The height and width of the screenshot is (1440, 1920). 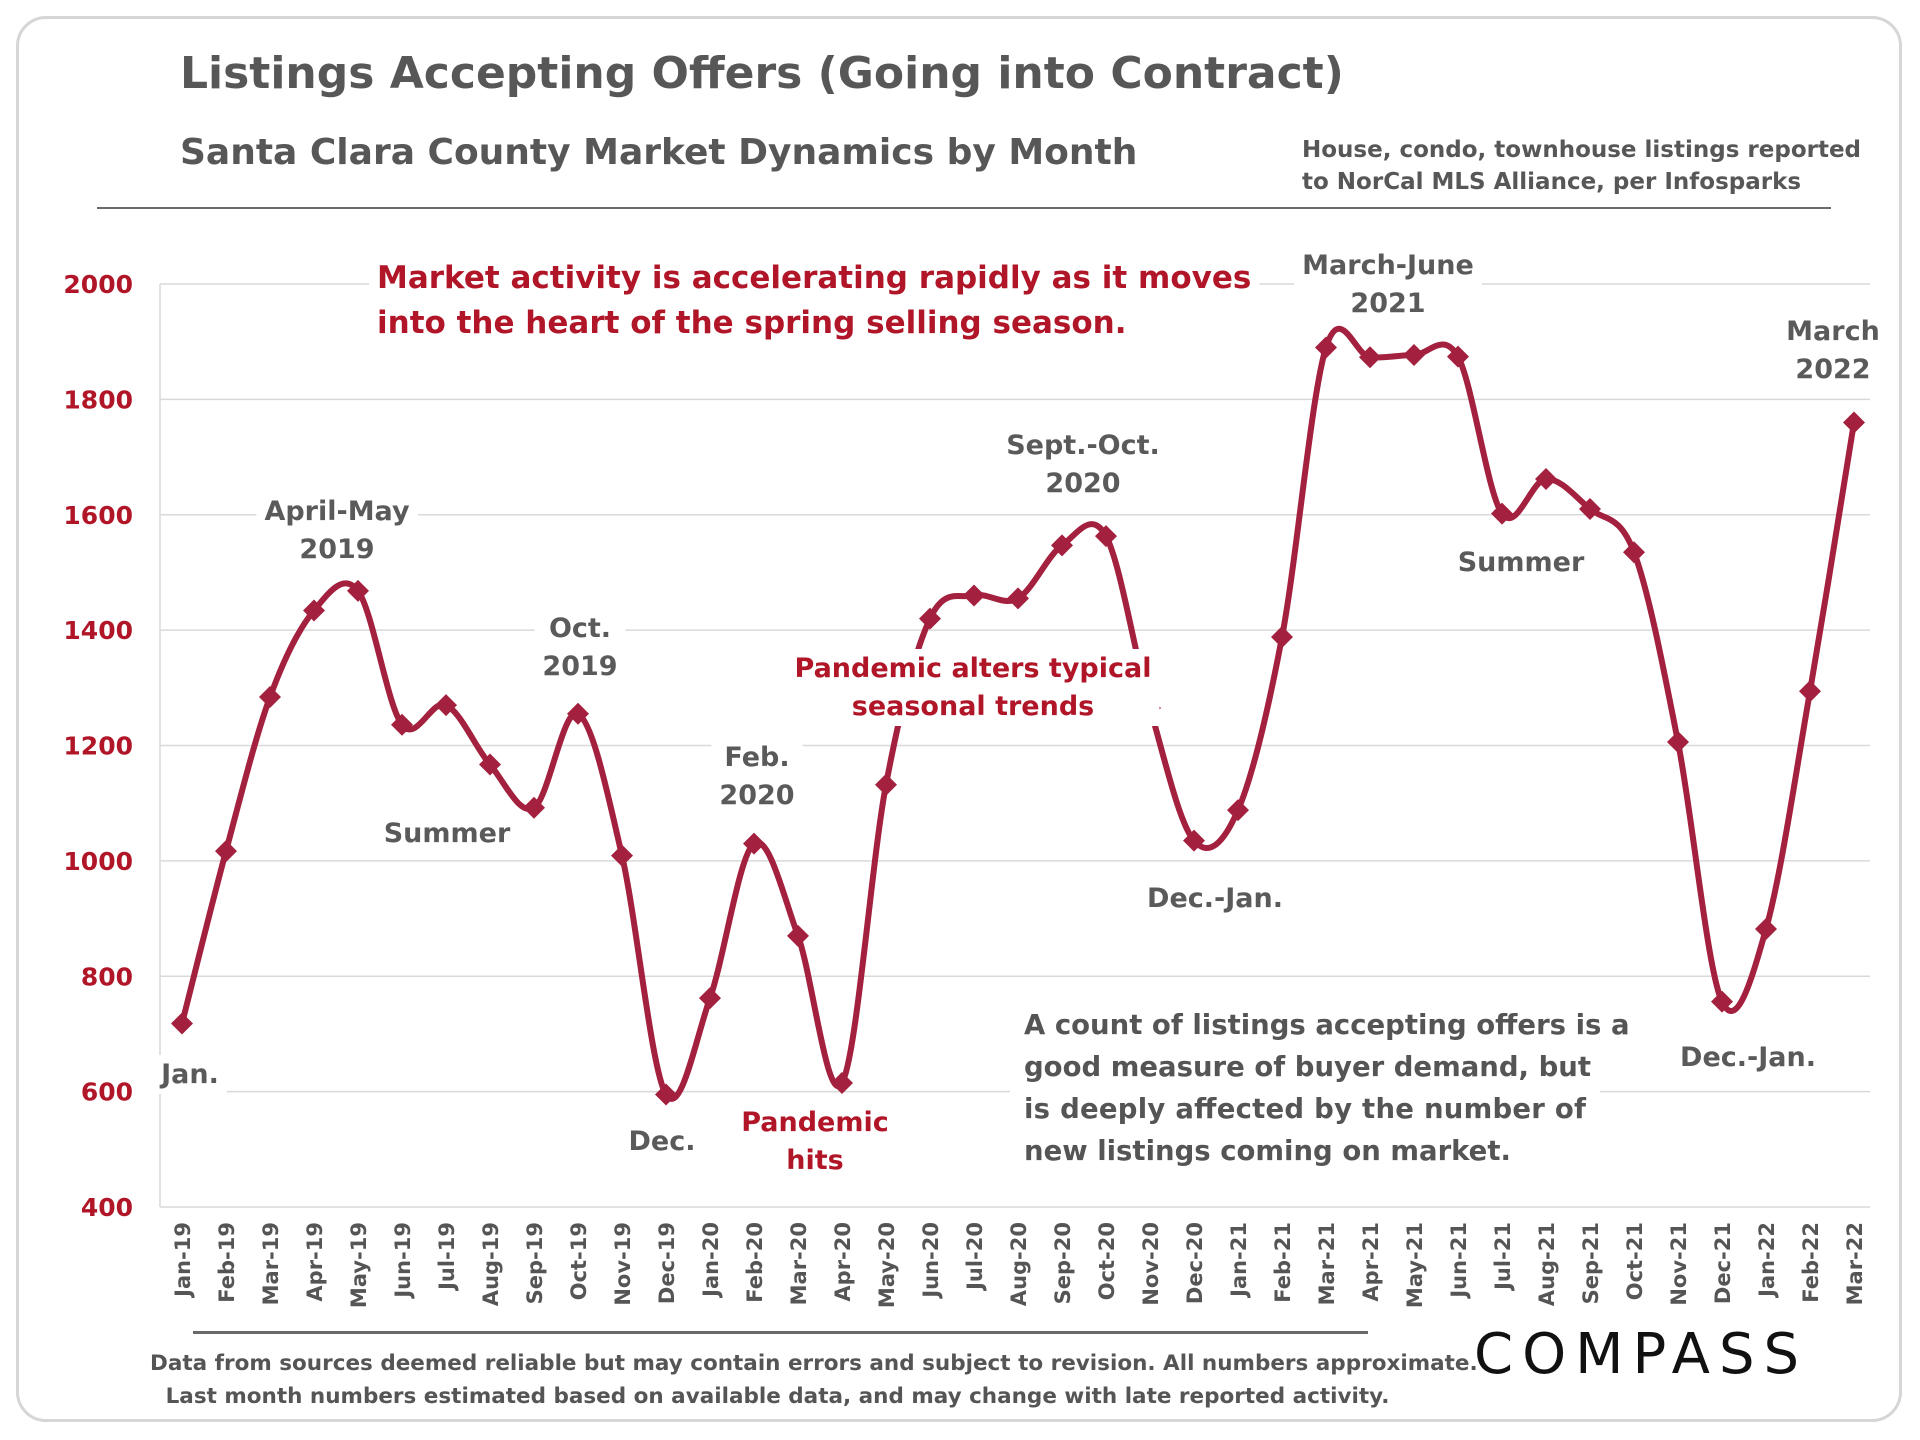 What do you see at coordinates (98, 284) in the screenshot?
I see `y-tick-label: 2000` at bounding box center [98, 284].